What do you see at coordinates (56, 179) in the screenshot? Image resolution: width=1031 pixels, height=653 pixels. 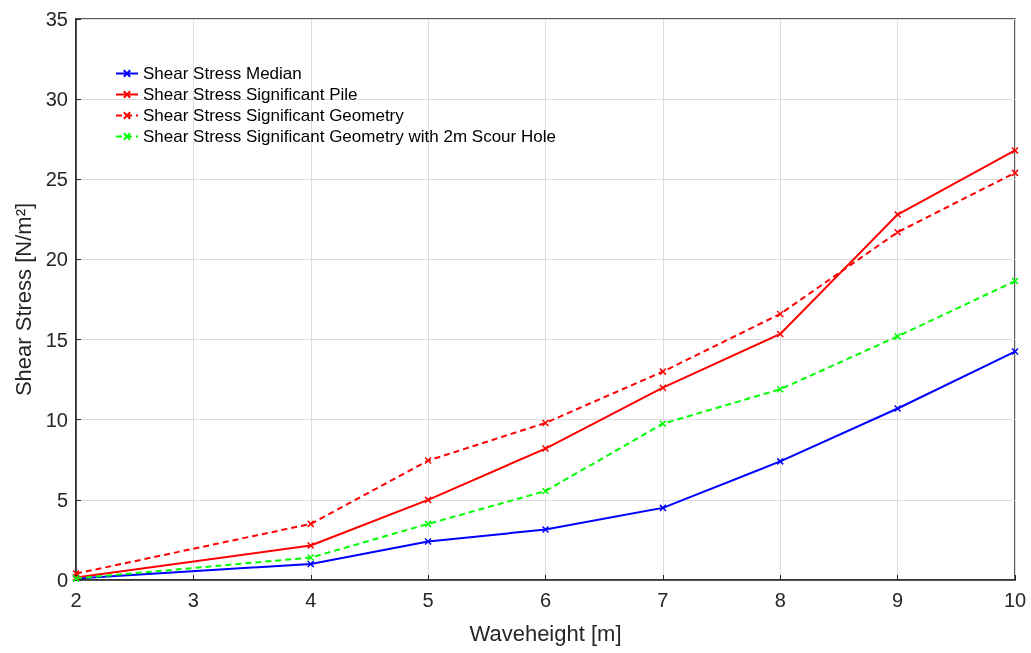 I see `y-tick-label: 25` at bounding box center [56, 179].